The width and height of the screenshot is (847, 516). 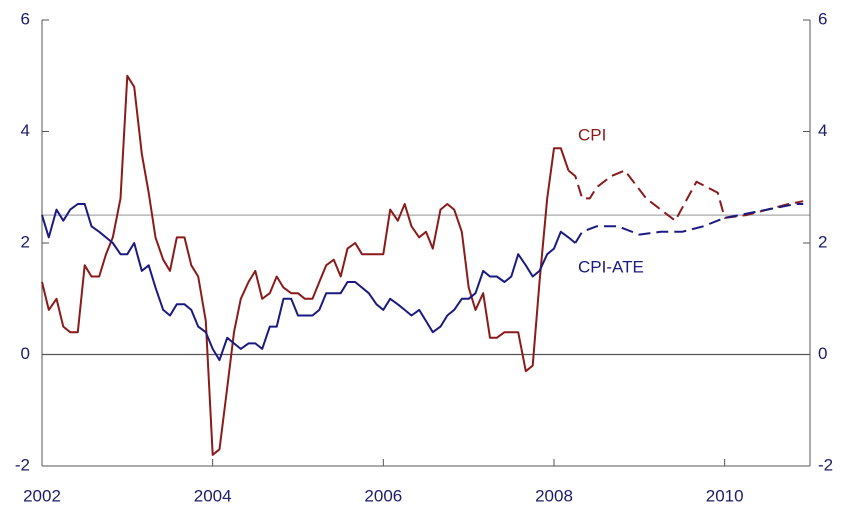 I want to click on x-tick-label: 2002, so click(x=42, y=495).